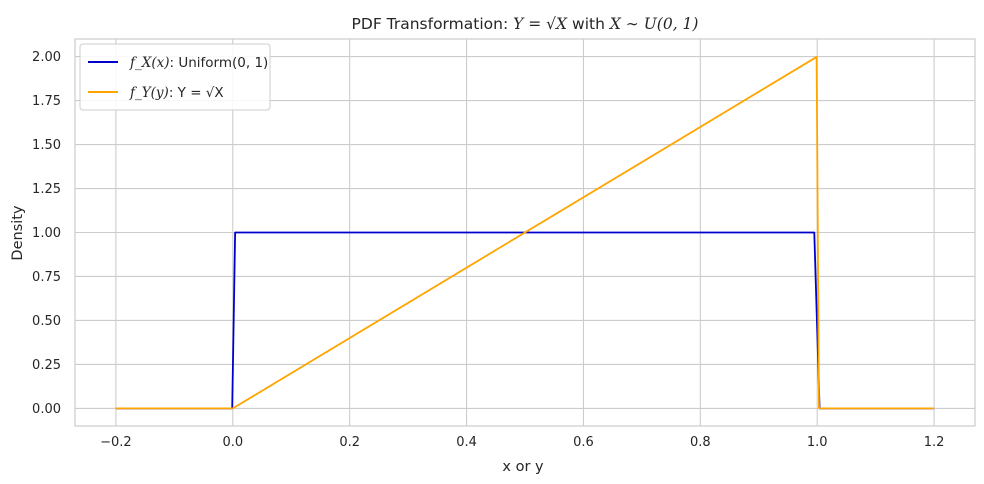 The image size is (984, 484). Describe the element at coordinates (232, 442) in the screenshot. I see `x-tick-label: 0.0` at that location.